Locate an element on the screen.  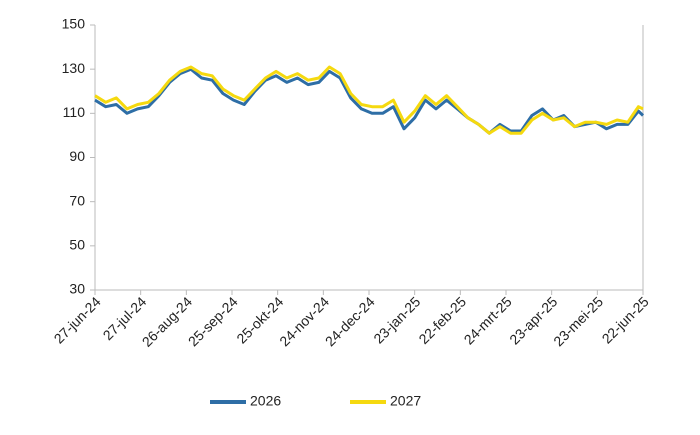
x-tick-label: 24-mrt-25 is located at coordinates (488, 320).